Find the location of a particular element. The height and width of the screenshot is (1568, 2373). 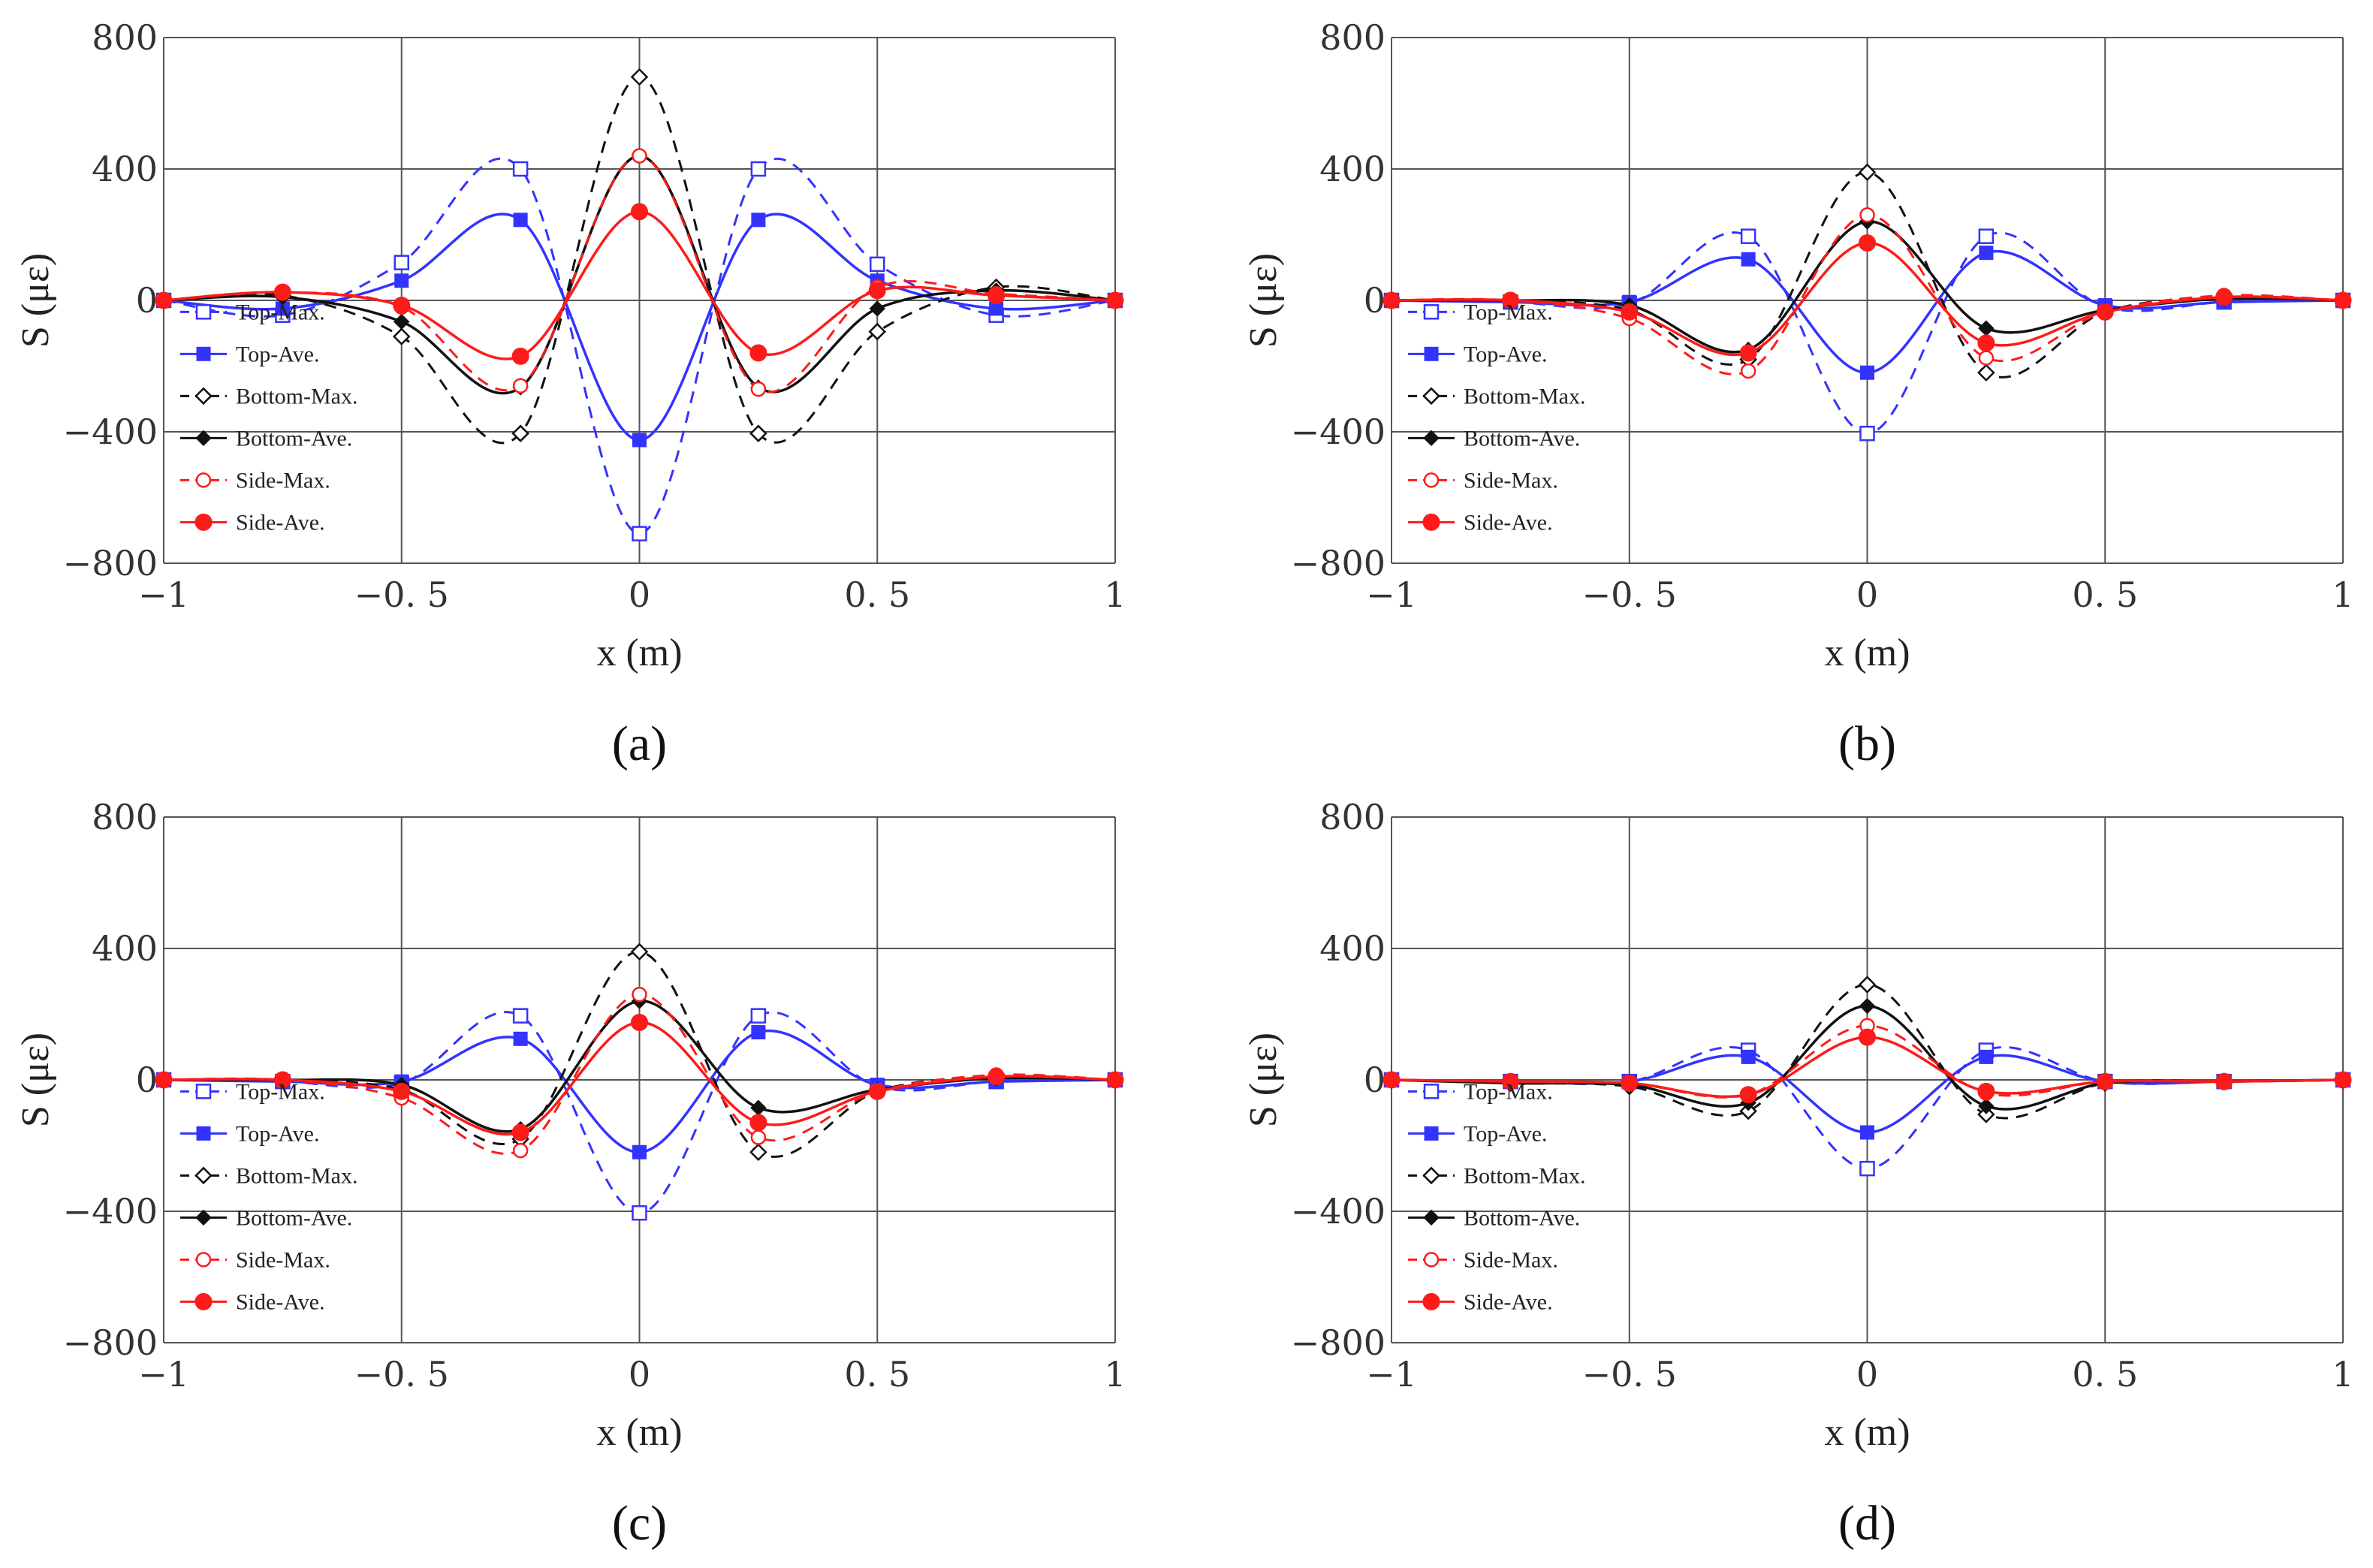

panel-label: (a) is located at coordinates (639, 744).